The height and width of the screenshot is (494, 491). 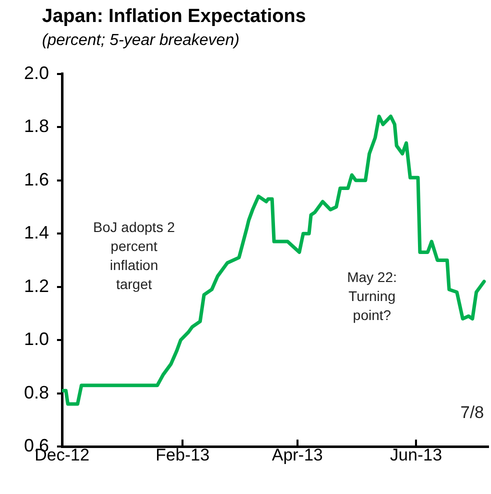 I want to click on y-tick-label: 2.0, so click(x=36, y=72).